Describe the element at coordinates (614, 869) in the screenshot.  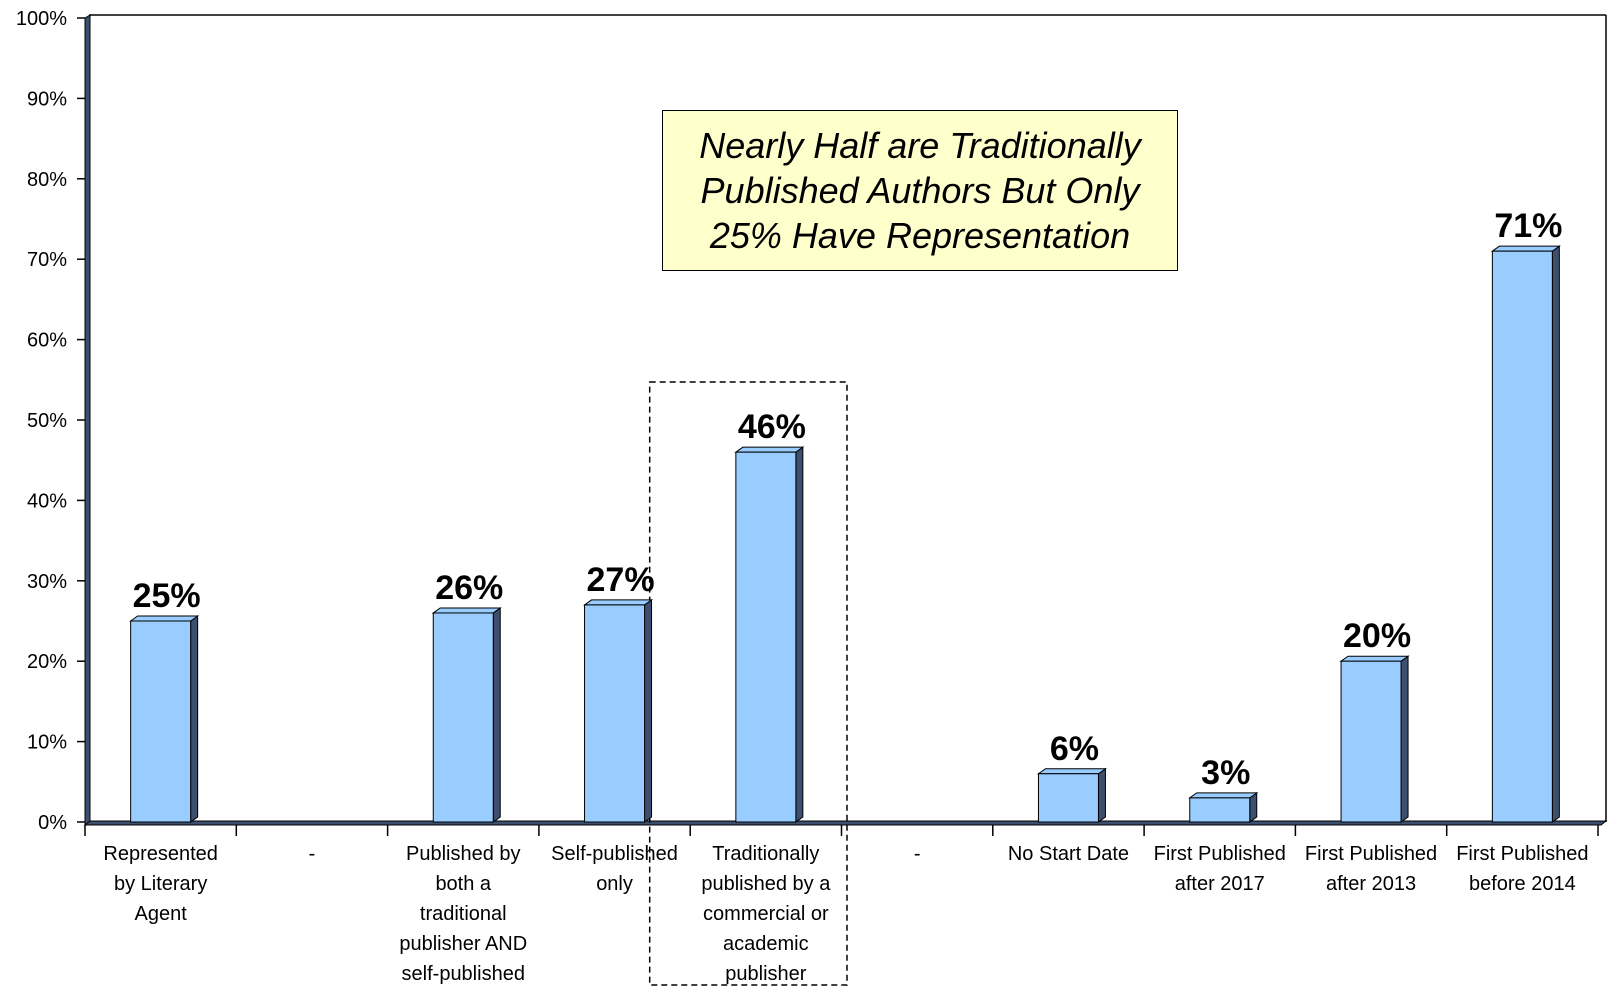
I see `x-category-label: Self-published only` at that location.